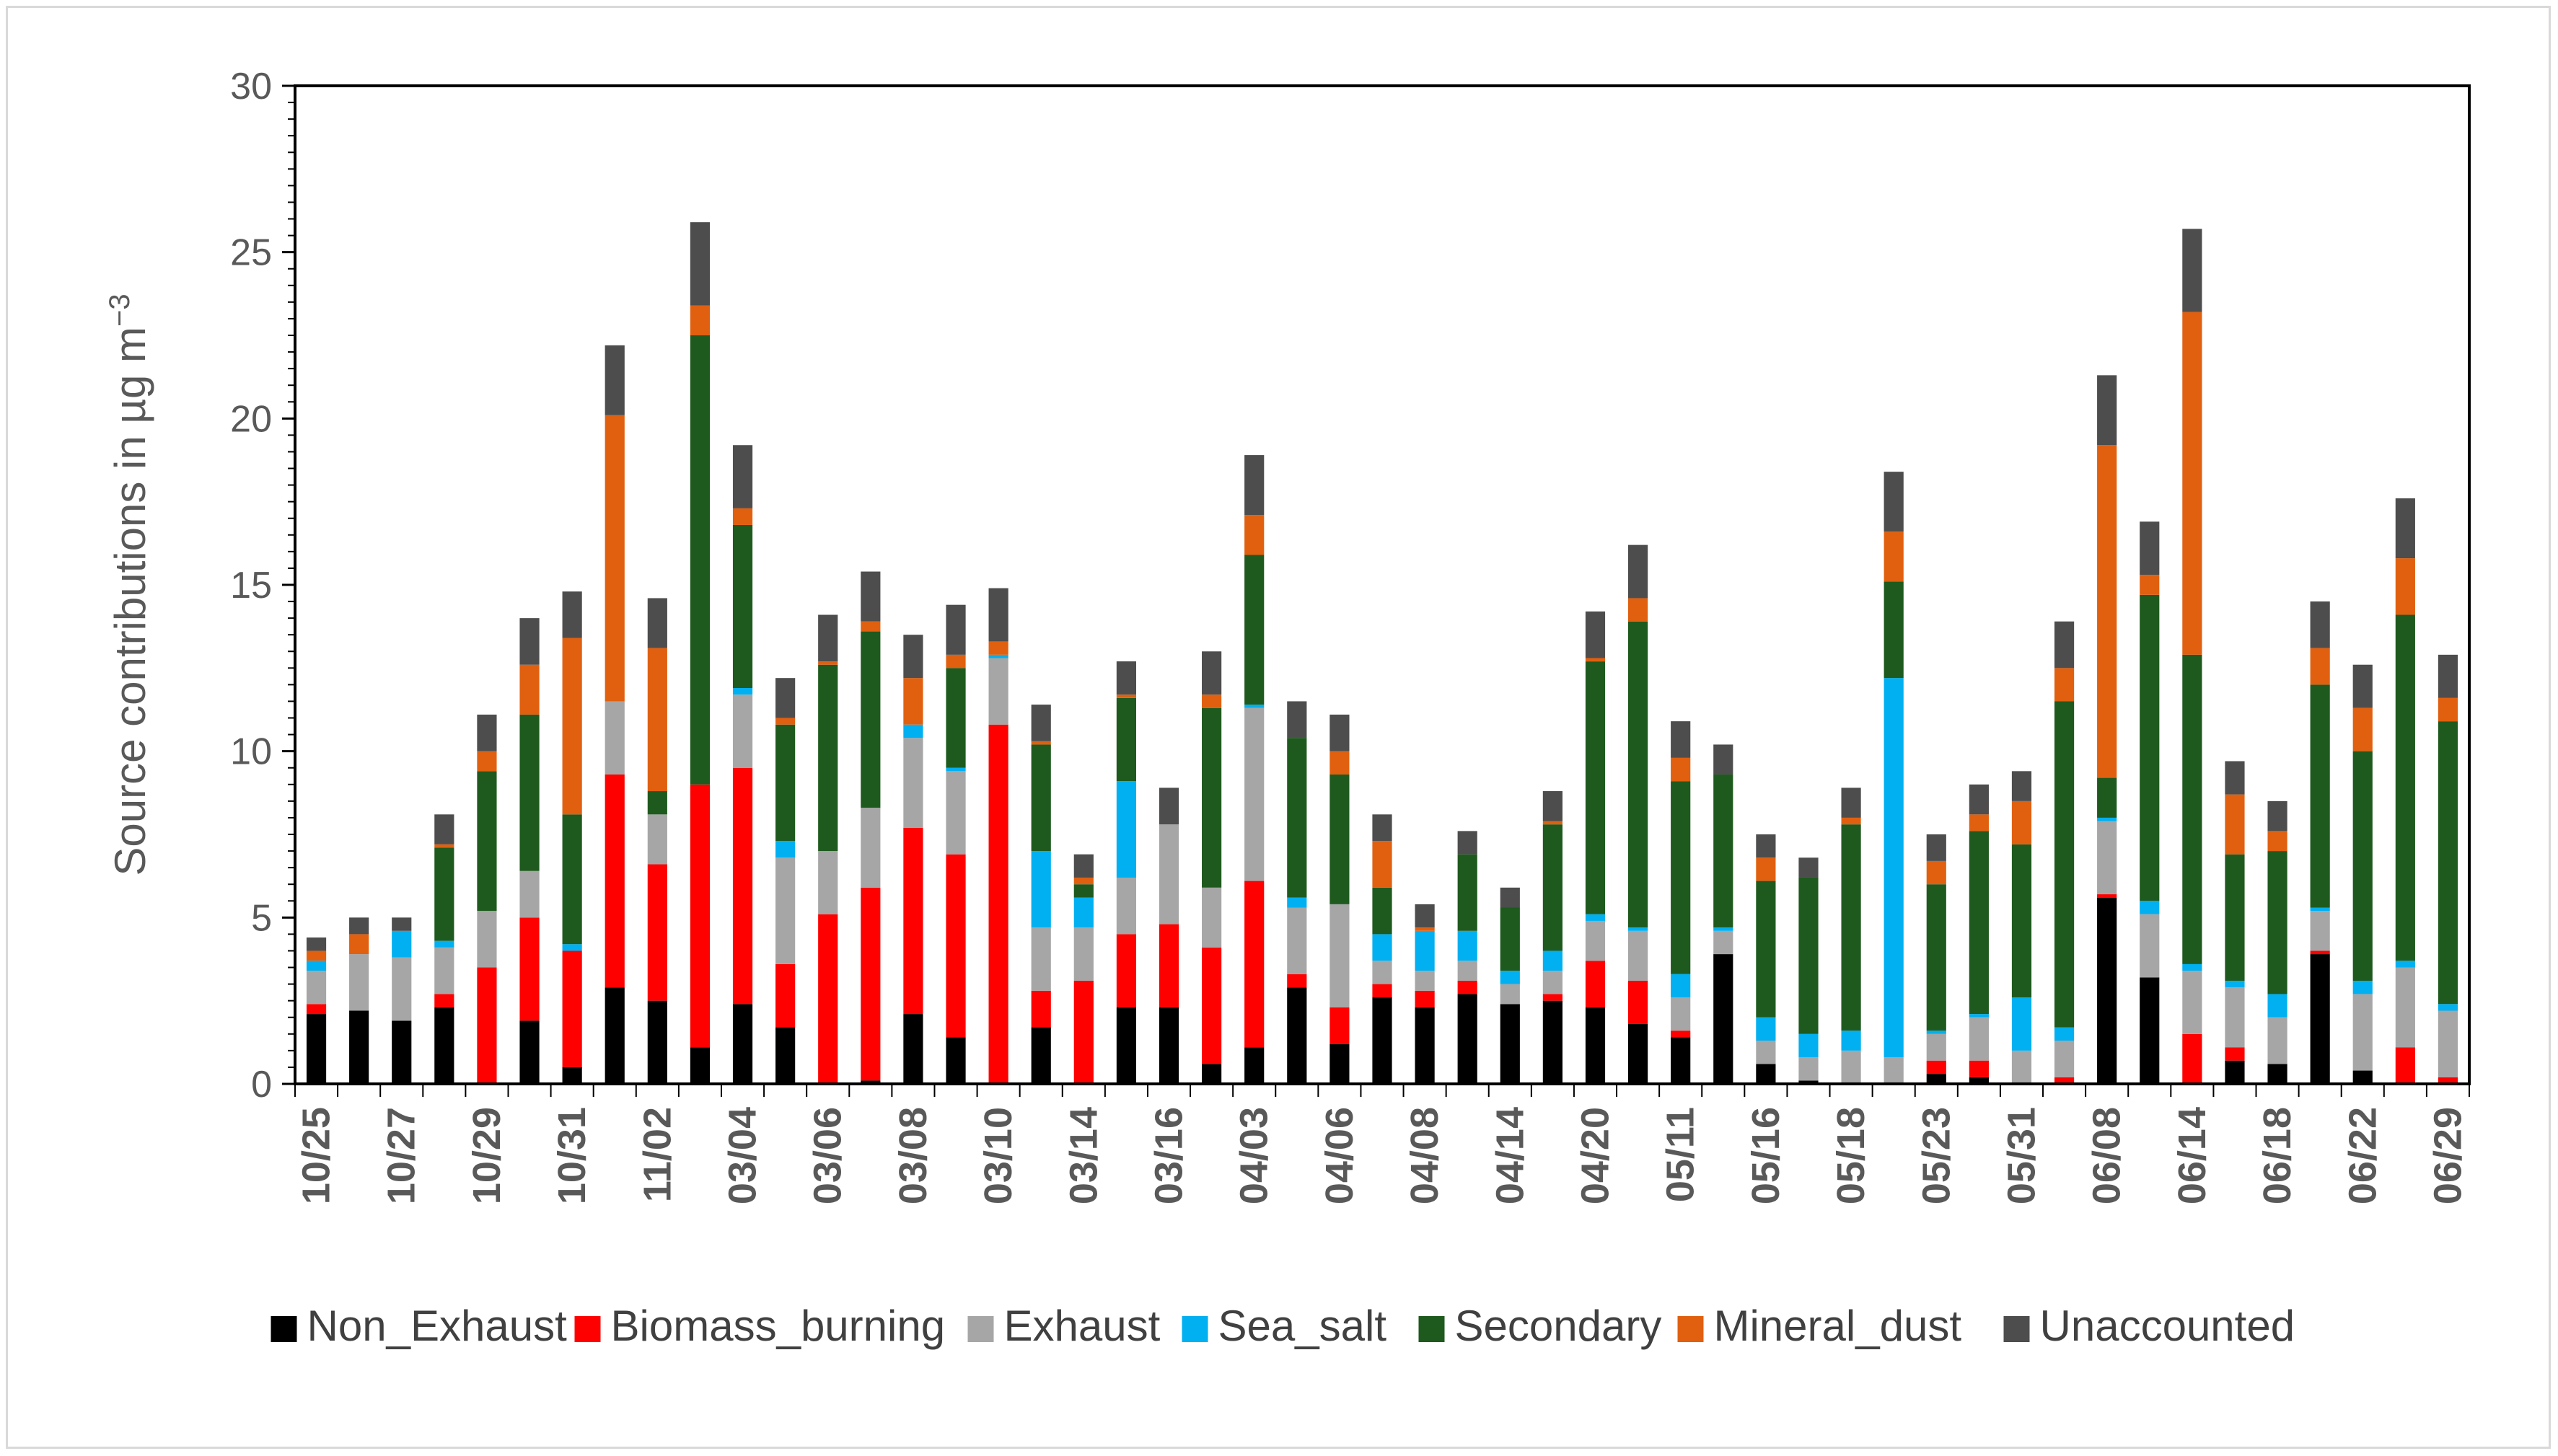  What do you see at coordinates (120, 310) in the screenshot?
I see `y-axis-title-superscript: −3` at bounding box center [120, 310].